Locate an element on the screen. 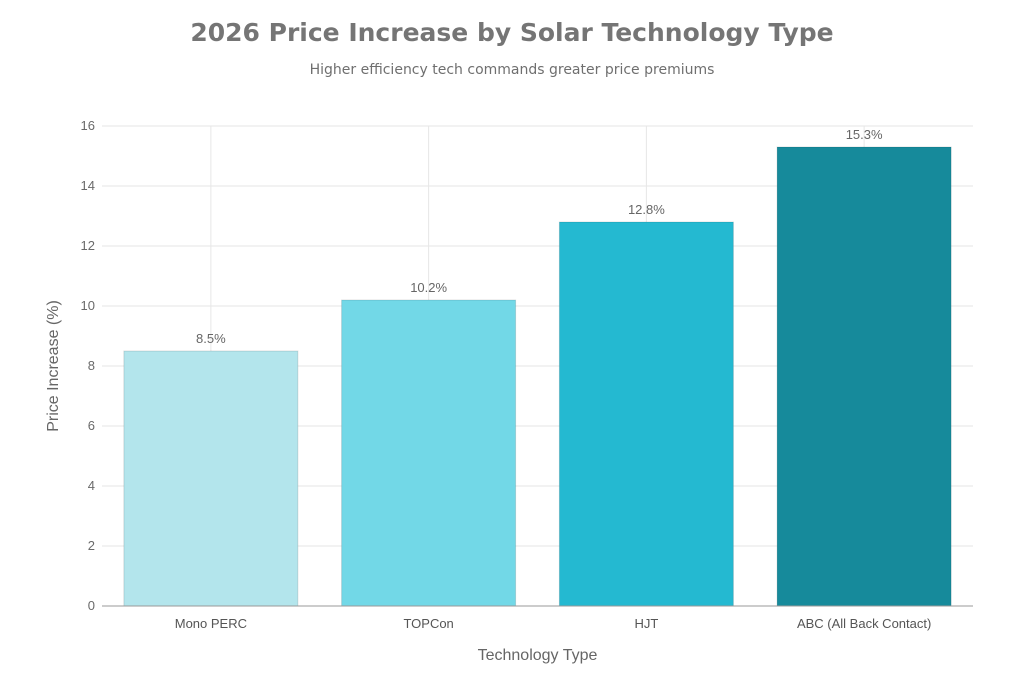 This screenshot has height=683, width=1024. y-axis-title: Price Increase (%) is located at coordinates (53, 366).